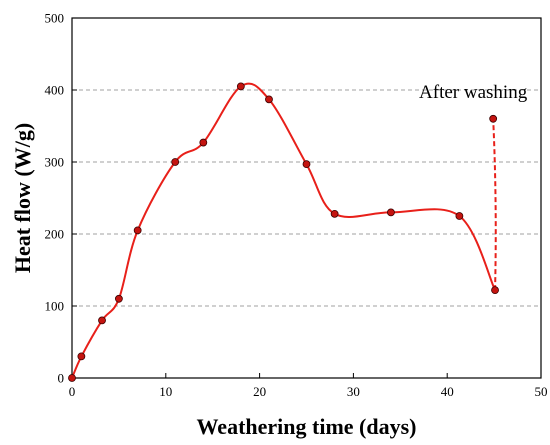  Describe the element at coordinates (55, 306) in the screenshot. I see `y-tick-label: 100` at that location.